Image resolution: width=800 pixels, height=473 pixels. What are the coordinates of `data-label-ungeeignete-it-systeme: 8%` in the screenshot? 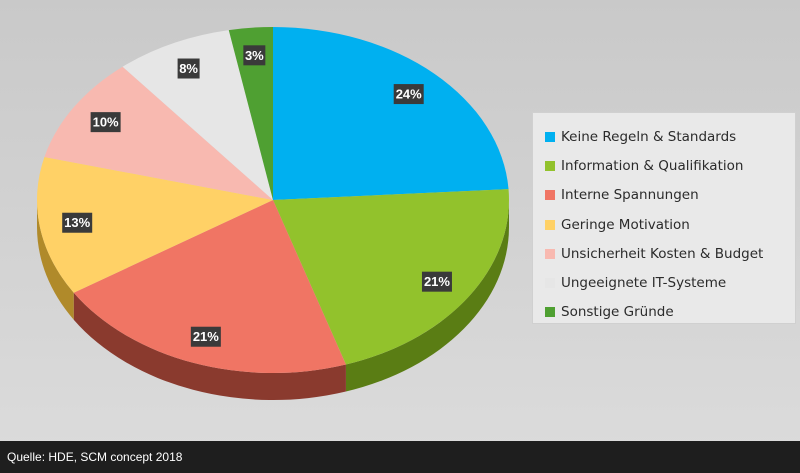 It's located at (188, 68).